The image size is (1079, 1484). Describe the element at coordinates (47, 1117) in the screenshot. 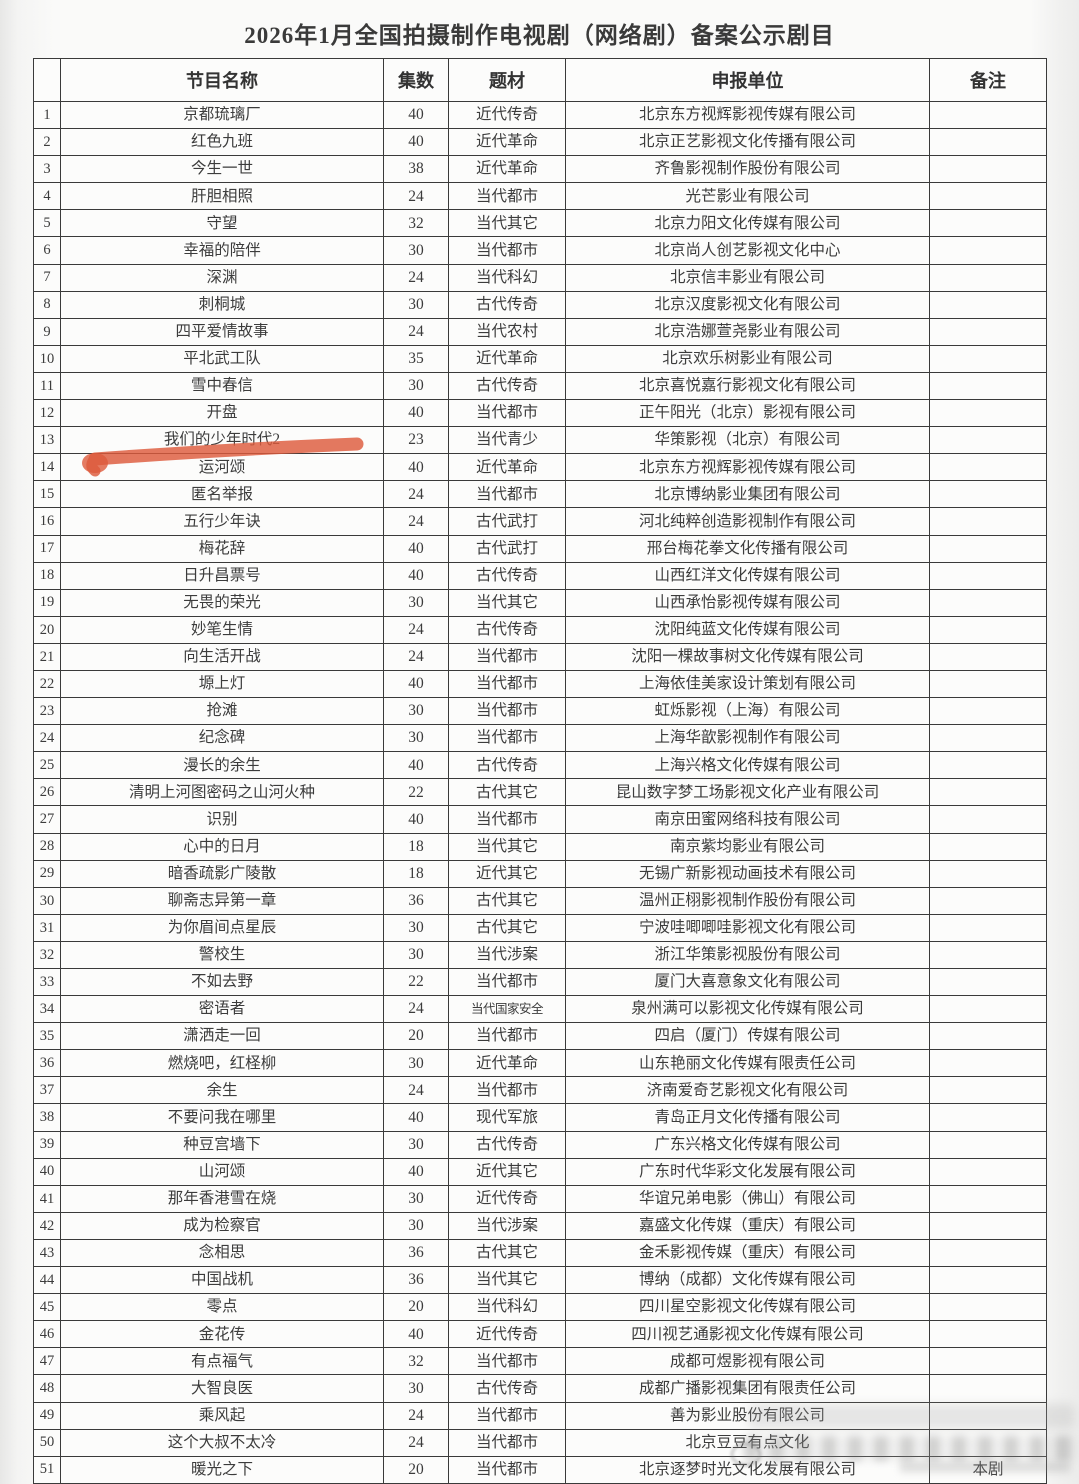

I see `row-index-cell: 38` at that location.